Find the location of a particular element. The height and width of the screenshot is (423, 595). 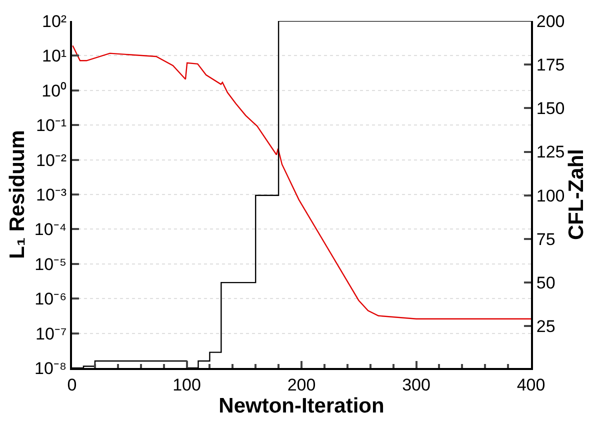

y2-tick-label: 25 is located at coordinates (546, 326).